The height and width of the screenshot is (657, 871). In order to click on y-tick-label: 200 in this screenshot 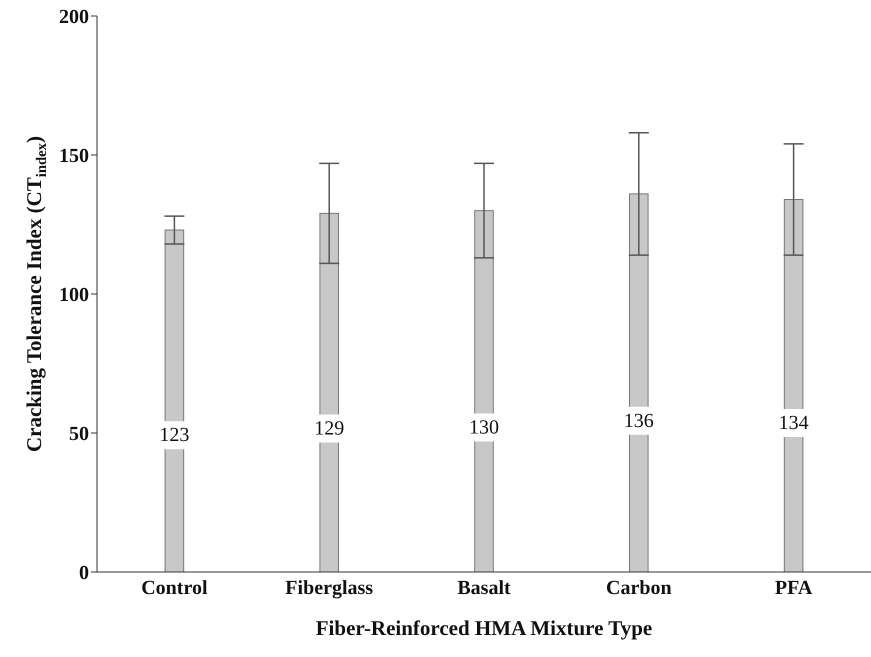, I will do `click(74, 17)`.